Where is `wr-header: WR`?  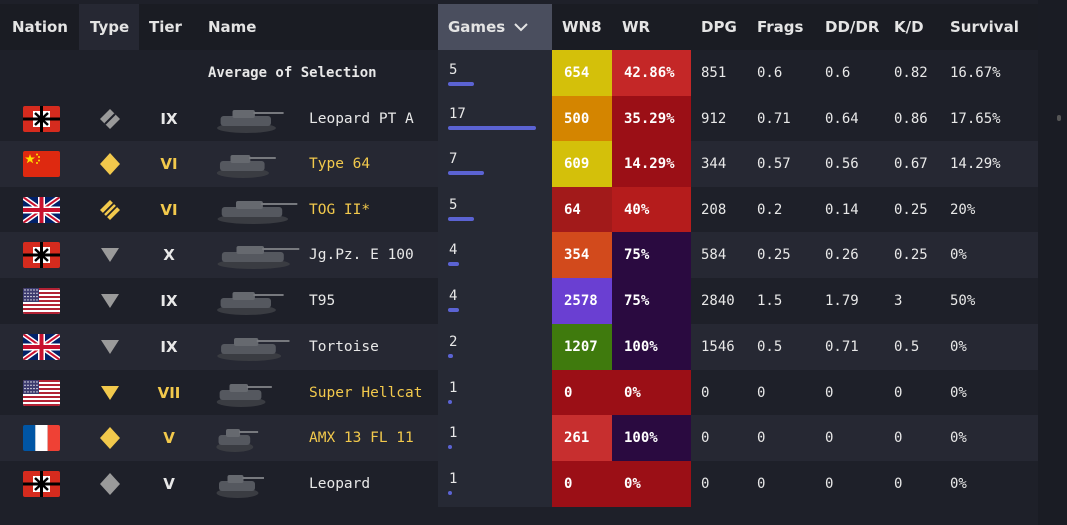
wr-header: WR is located at coordinates (651, 27).